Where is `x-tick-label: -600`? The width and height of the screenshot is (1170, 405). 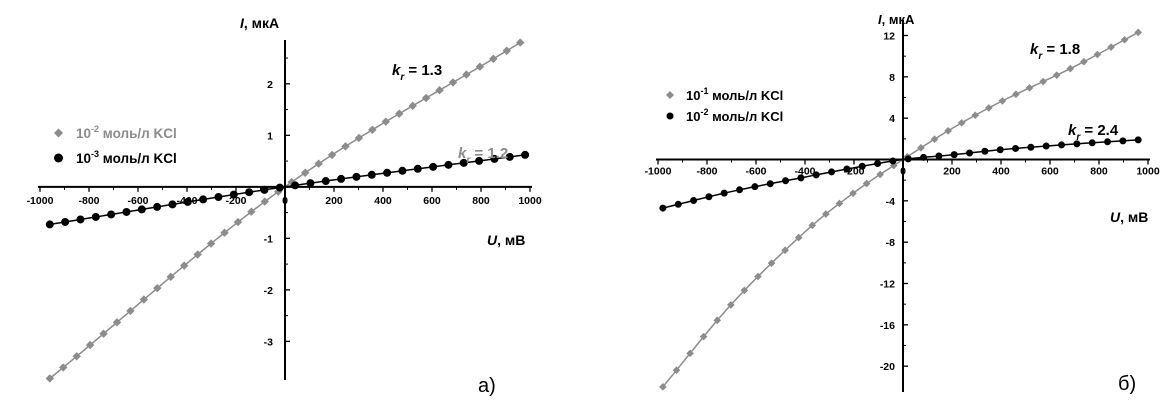 x-tick-label: -600 is located at coordinates (755, 172).